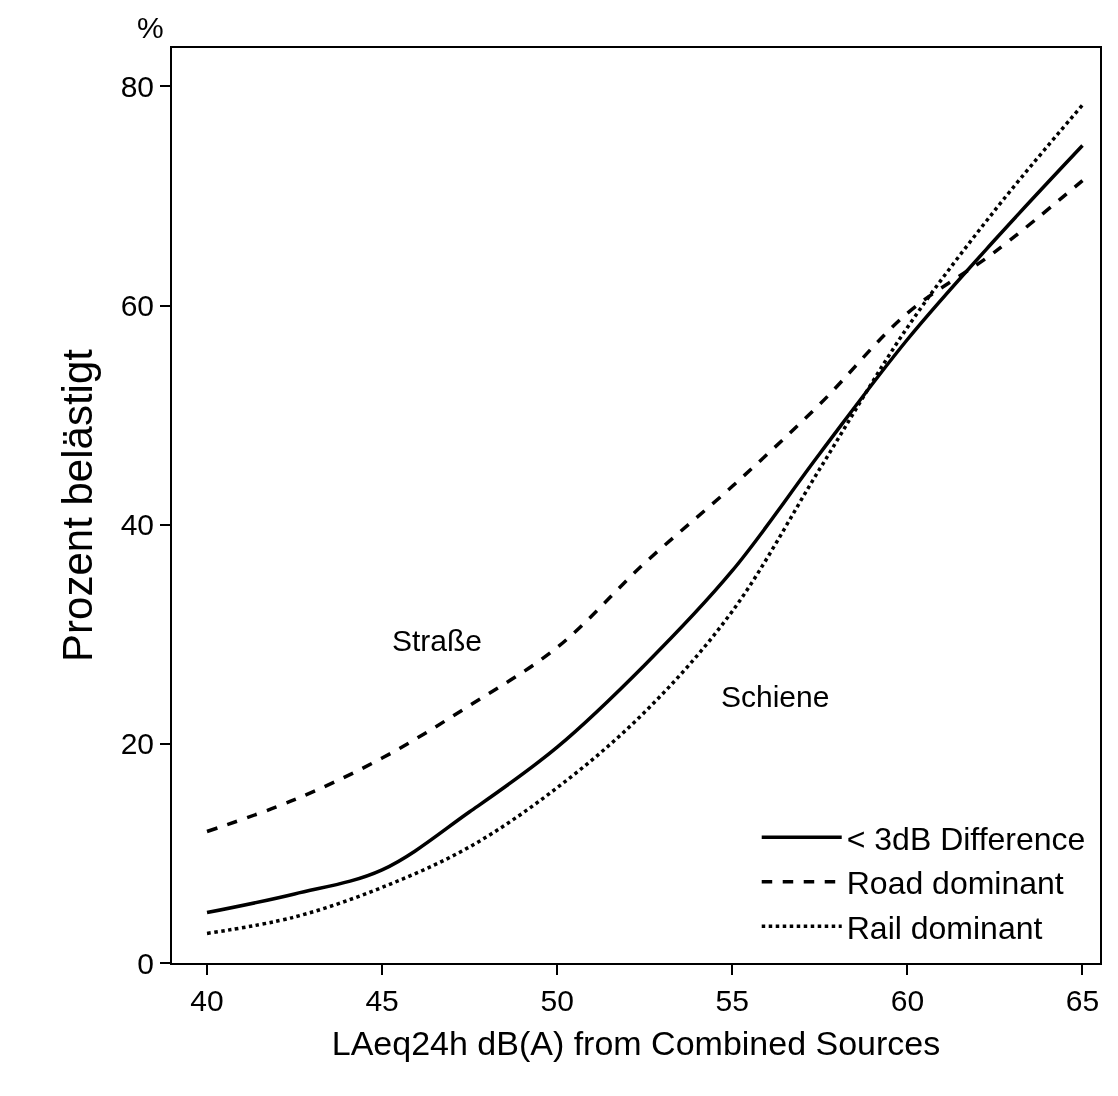  What do you see at coordinates (437, 640) in the screenshot?
I see `annotation: Straße` at bounding box center [437, 640].